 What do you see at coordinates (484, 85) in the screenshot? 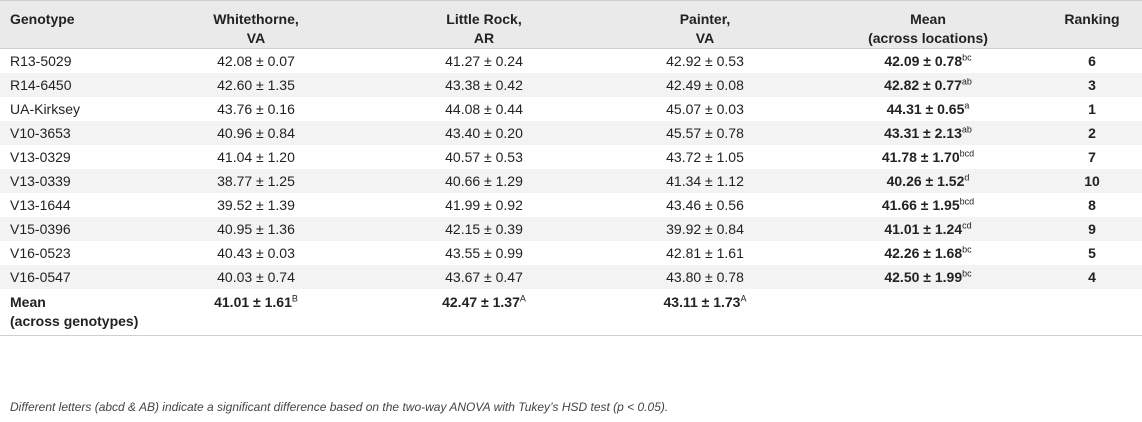
I see `cell-little-rock: 43.38 ± 0.42` at bounding box center [484, 85].